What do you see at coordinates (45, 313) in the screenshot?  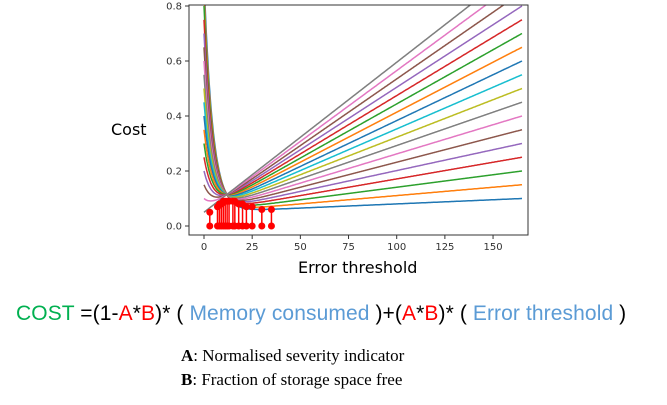 I see `formula-cost: COST` at bounding box center [45, 313].